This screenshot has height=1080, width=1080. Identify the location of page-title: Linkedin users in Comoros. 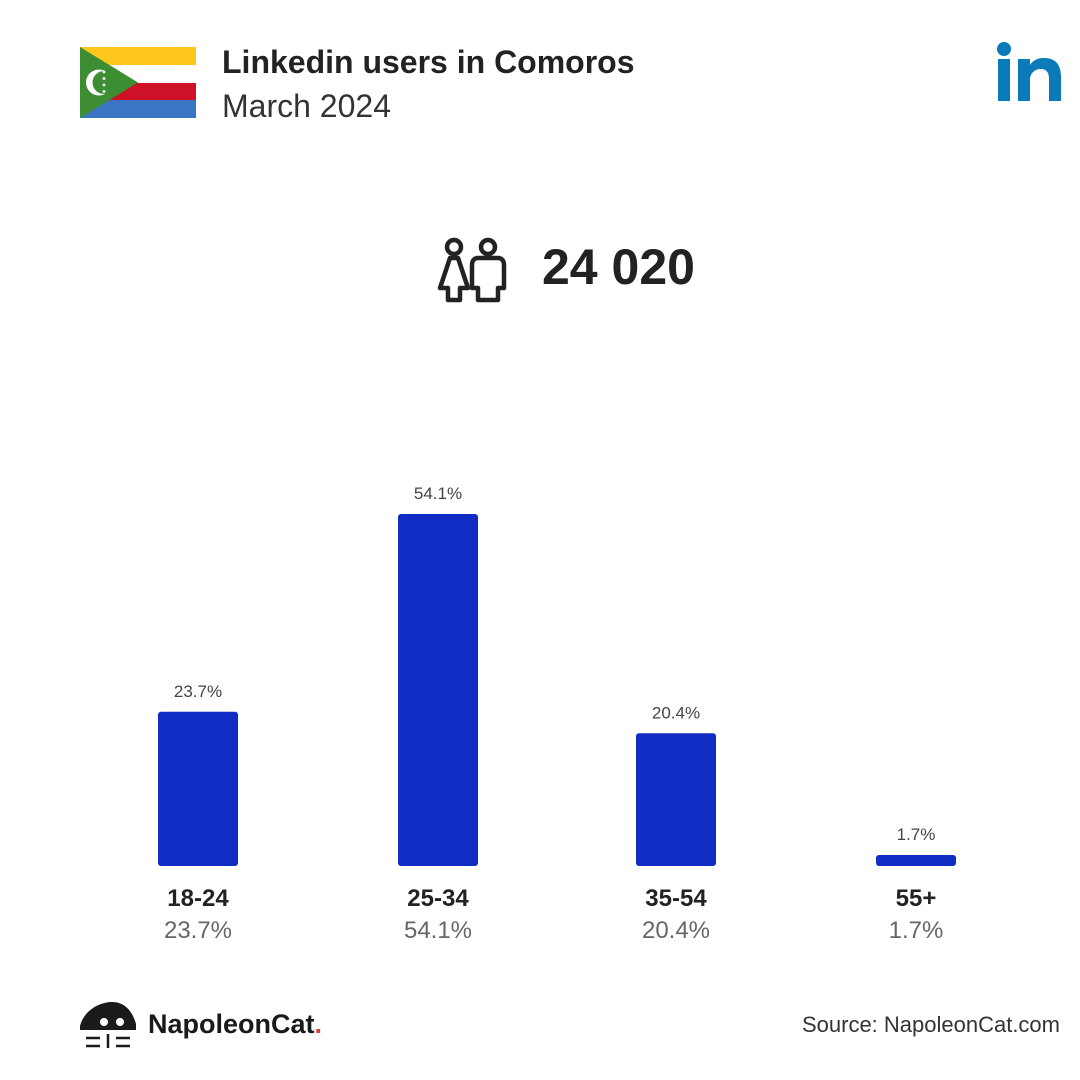
(428, 62).